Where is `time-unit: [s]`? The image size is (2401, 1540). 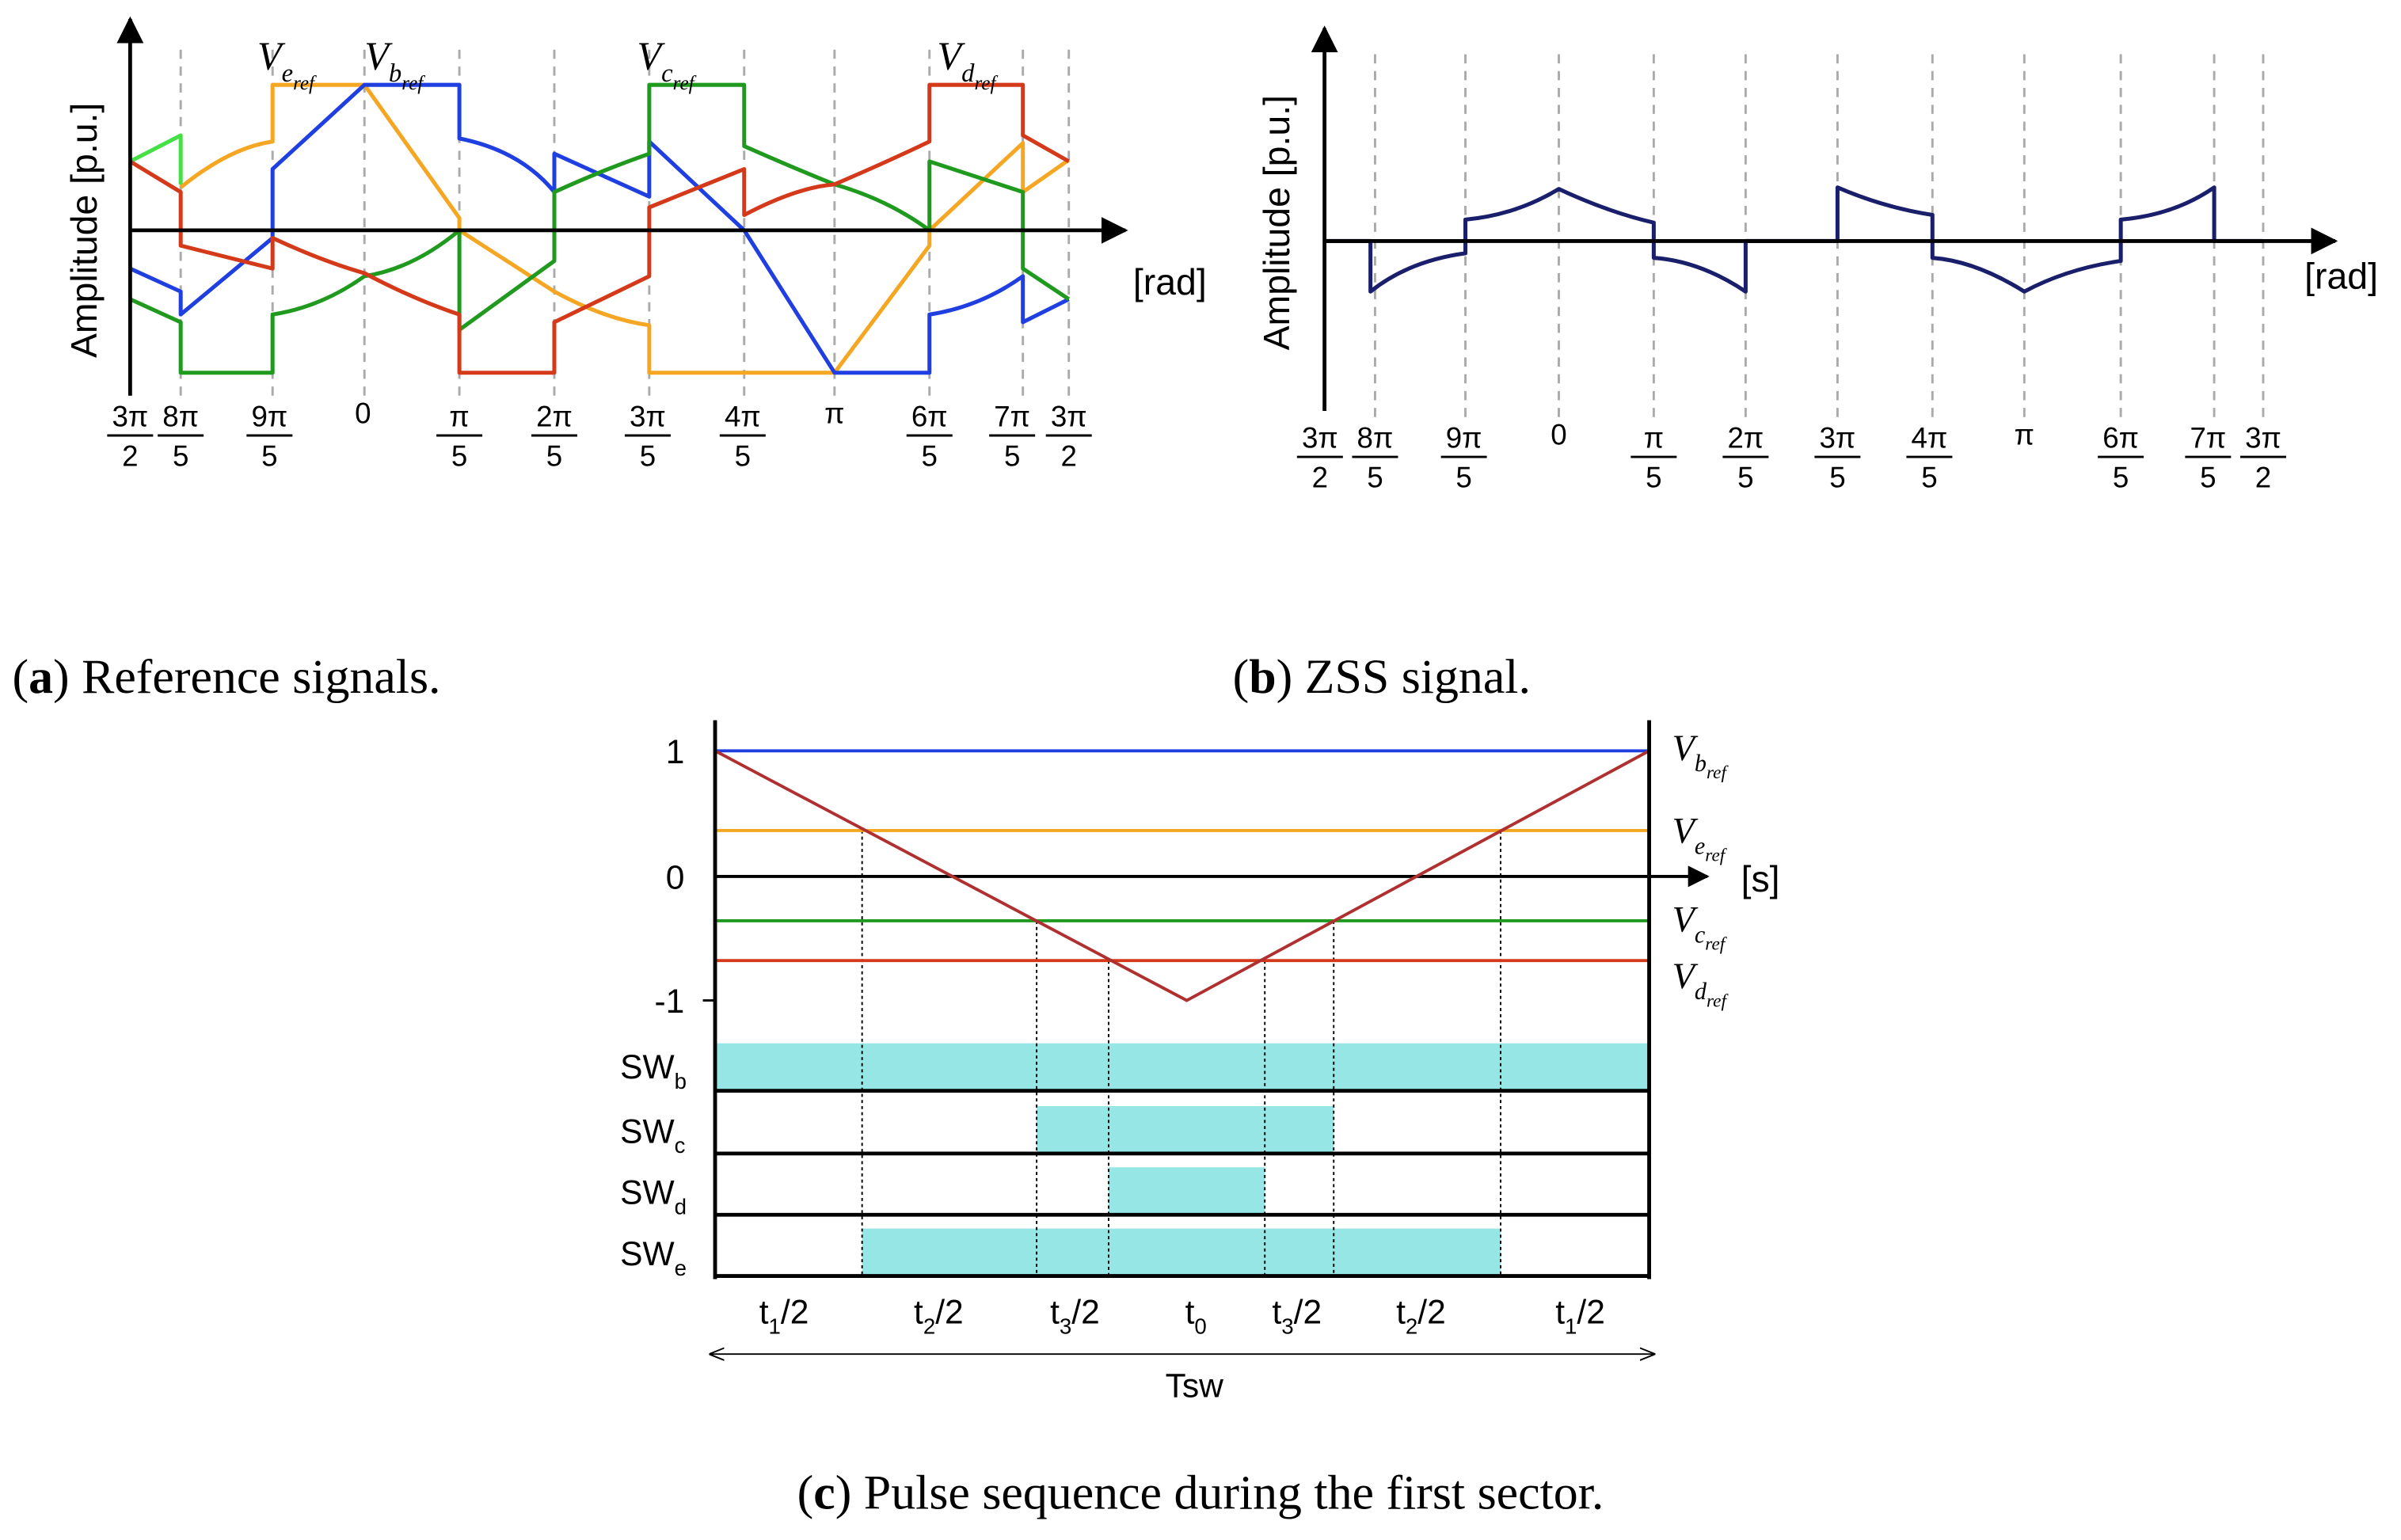 time-unit: [s] is located at coordinates (1760, 878).